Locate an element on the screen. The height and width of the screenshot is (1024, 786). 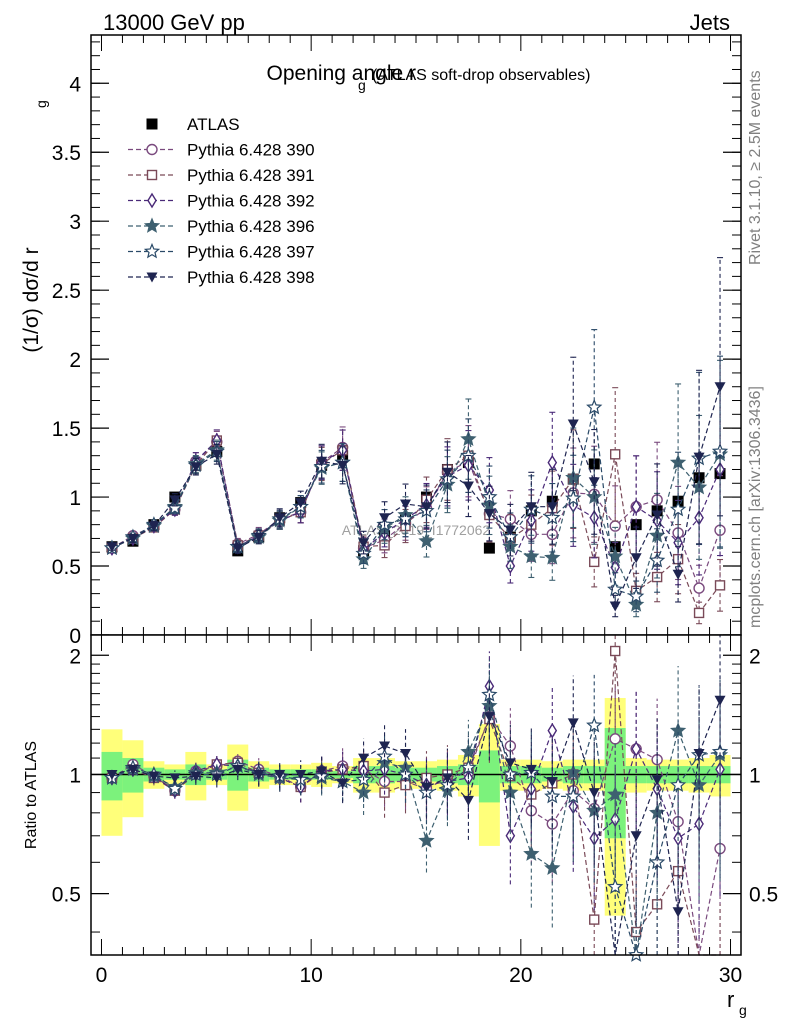
legend-entry: Pythia 6.428 390 is located at coordinates (221, 150).